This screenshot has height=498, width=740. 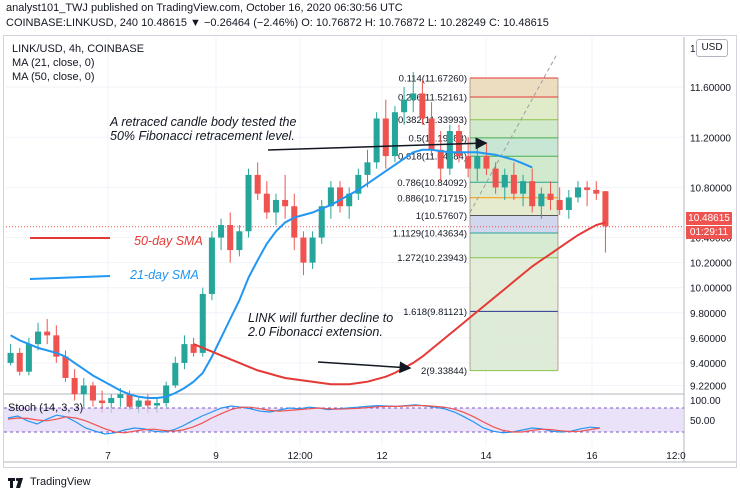 I want to click on stoch-band, so click(x=344, y=420).